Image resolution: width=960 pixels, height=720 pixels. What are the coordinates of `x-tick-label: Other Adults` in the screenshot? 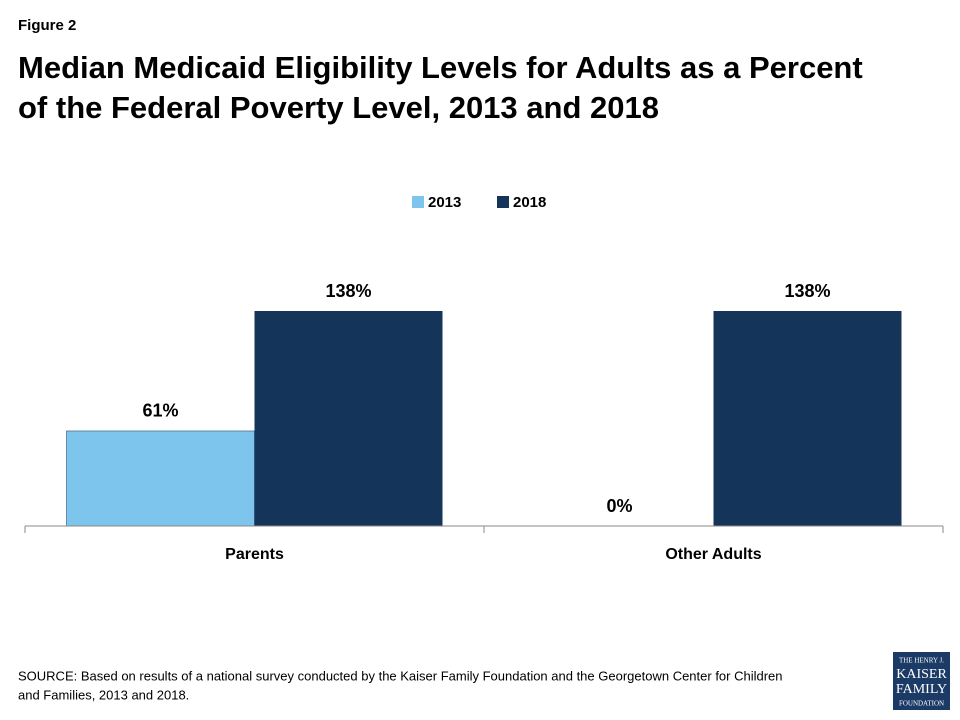 It's located at (713, 554).